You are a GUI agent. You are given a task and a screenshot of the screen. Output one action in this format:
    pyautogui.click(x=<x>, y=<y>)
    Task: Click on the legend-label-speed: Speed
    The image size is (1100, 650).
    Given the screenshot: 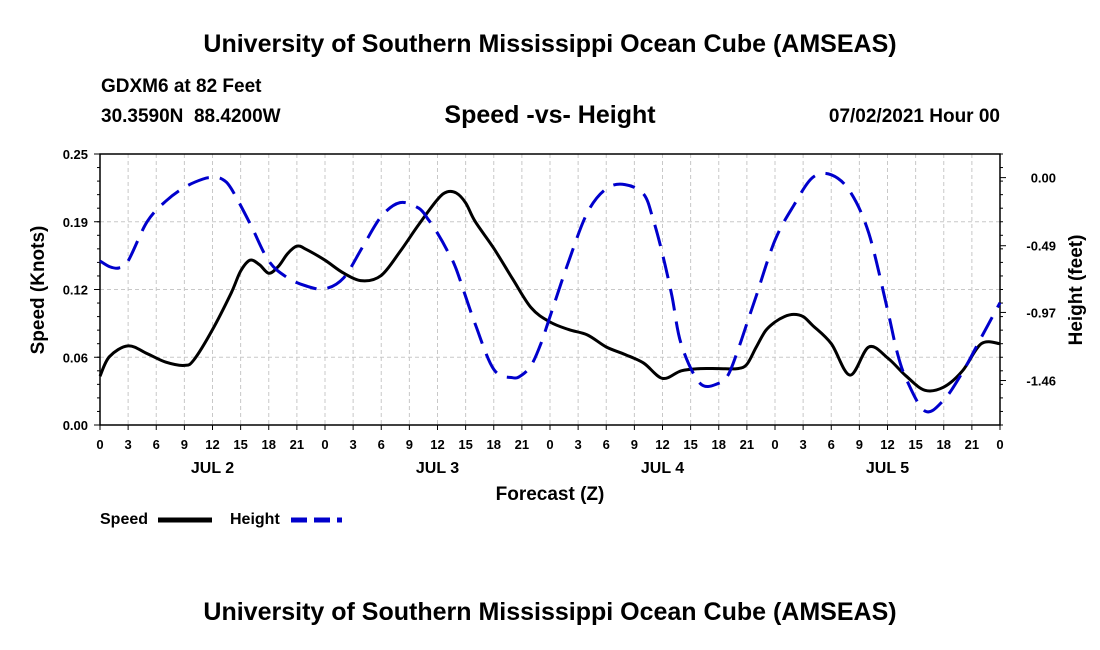 What is the action you would take?
    pyautogui.click(x=124, y=519)
    